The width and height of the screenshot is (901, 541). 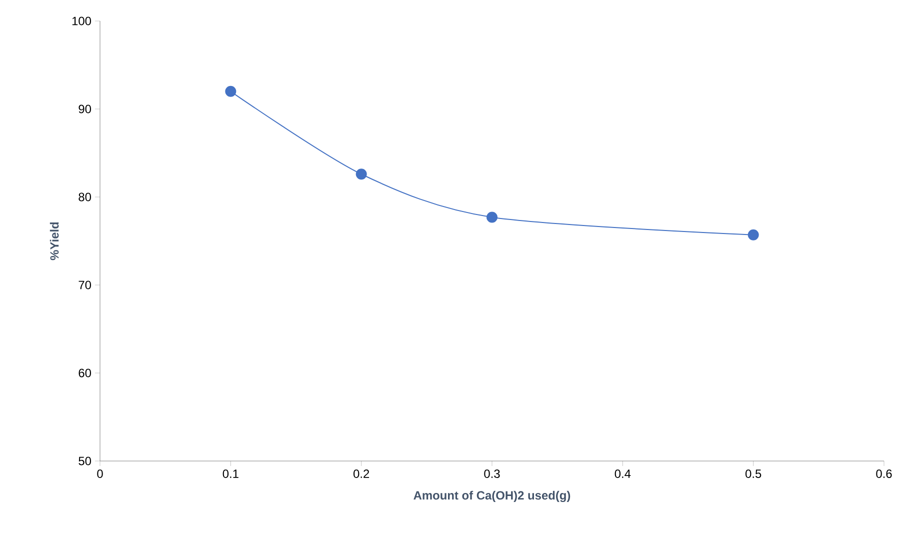 What do you see at coordinates (753, 474) in the screenshot?
I see `x-tick-label: 0.5` at bounding box center [753, 474].